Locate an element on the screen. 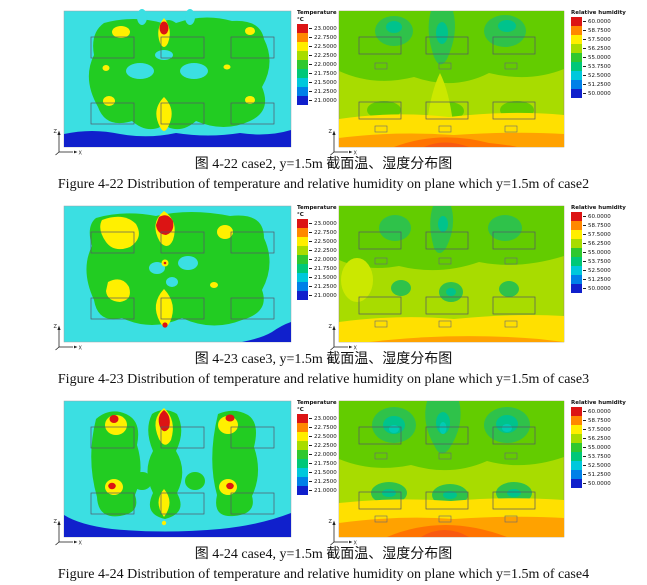 The width and height of the screenshot is (647, 585). legend-row: 22.2500 is located at coordinates (317, 250).